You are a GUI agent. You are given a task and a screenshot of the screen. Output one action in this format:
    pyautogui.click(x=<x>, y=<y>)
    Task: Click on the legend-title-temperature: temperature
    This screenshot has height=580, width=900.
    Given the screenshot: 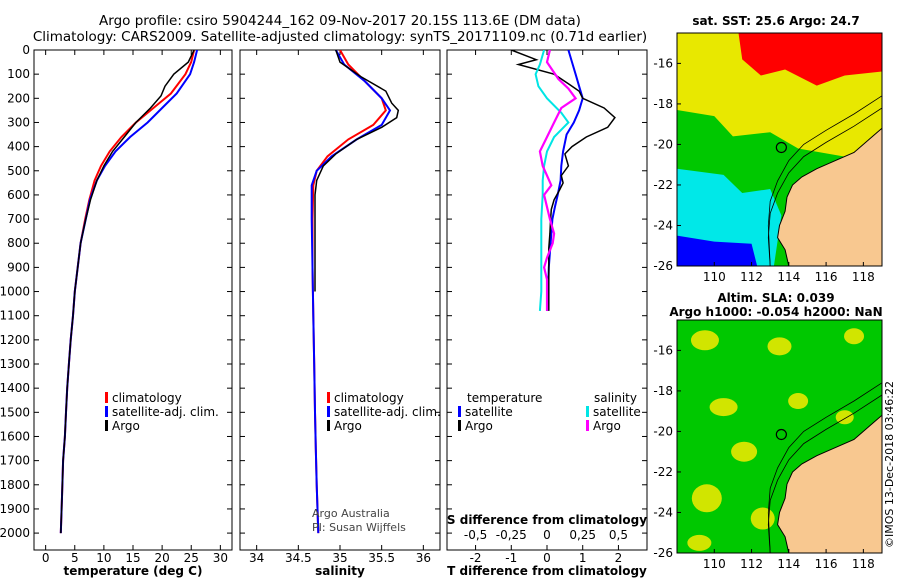 What is the action you would take?
    pyautogui.click(x=504, y=398)
    